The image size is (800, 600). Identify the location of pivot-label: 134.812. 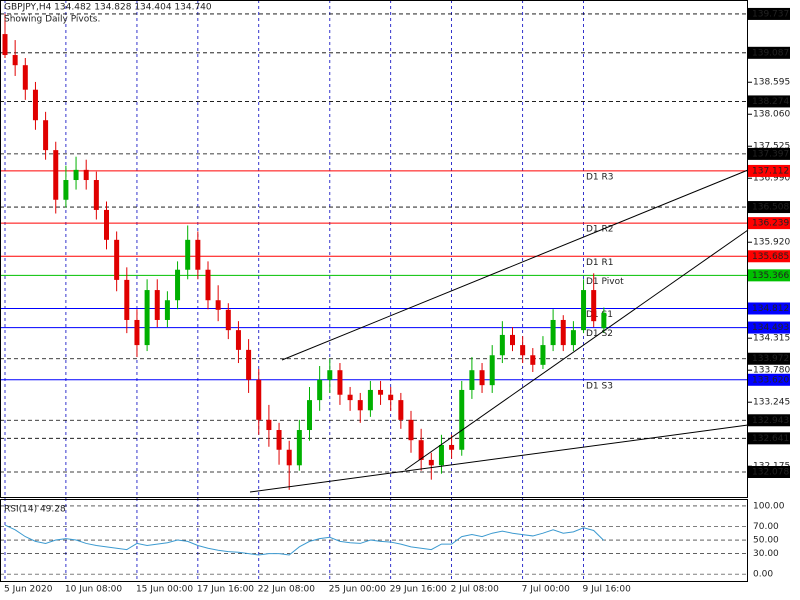
(770, 309).